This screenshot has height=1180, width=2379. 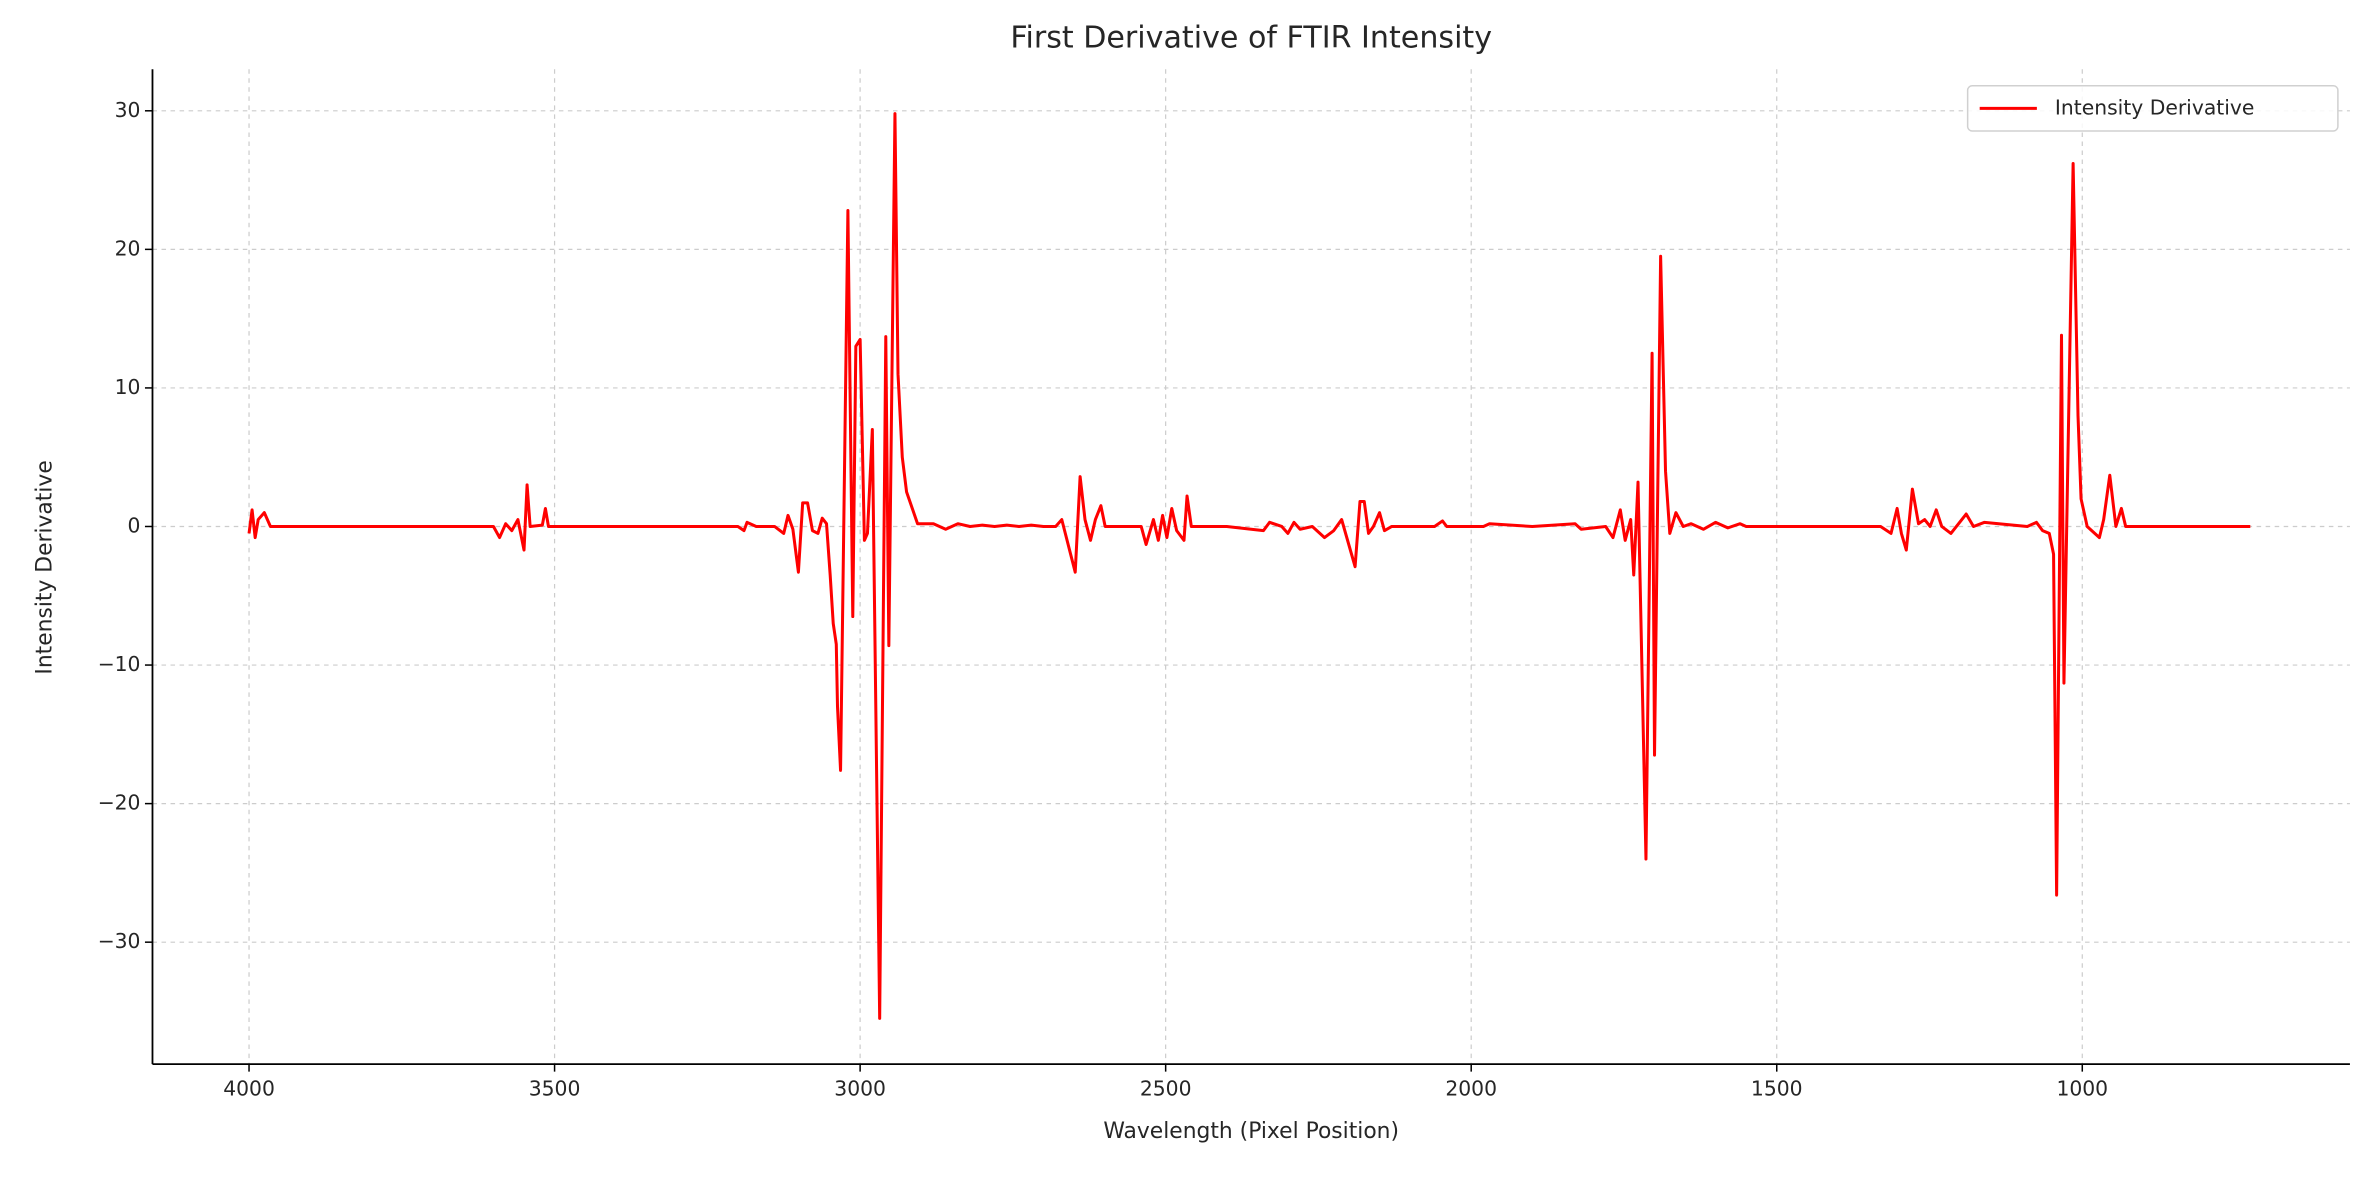 What do you see at coordinates (45, 567) in the screenshot?
I see `y-axis-label: Intensity Derivative` at bounding box center [45, 567].